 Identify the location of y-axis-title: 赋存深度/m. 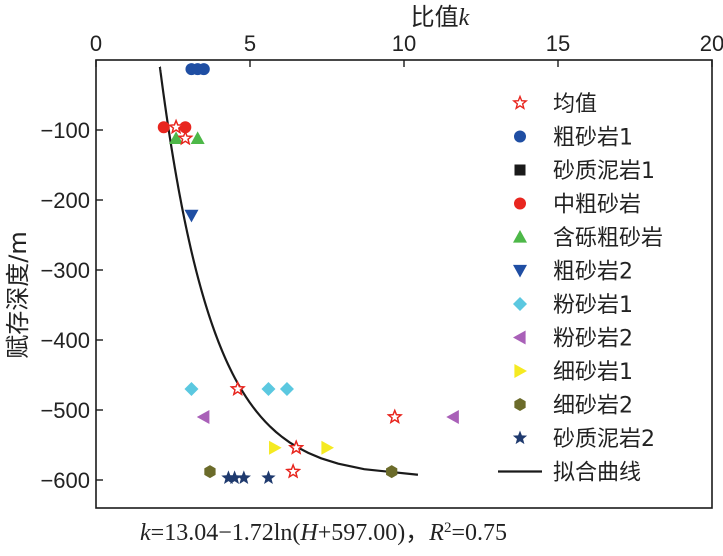
(18, 294).